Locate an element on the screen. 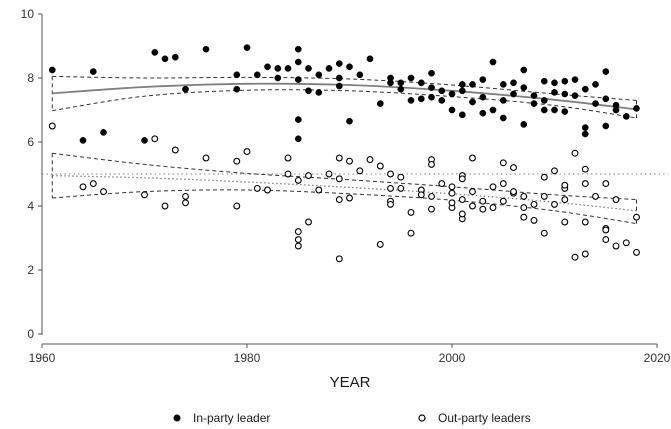  y-tick-label: 10 is located at coordinates (28, 14).